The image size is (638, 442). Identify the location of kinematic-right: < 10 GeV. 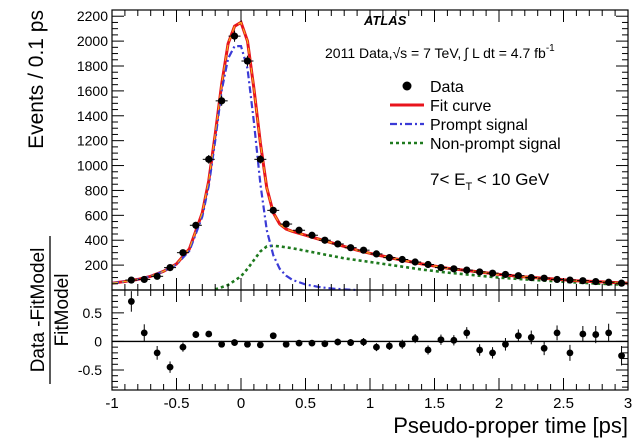
(511, 179).